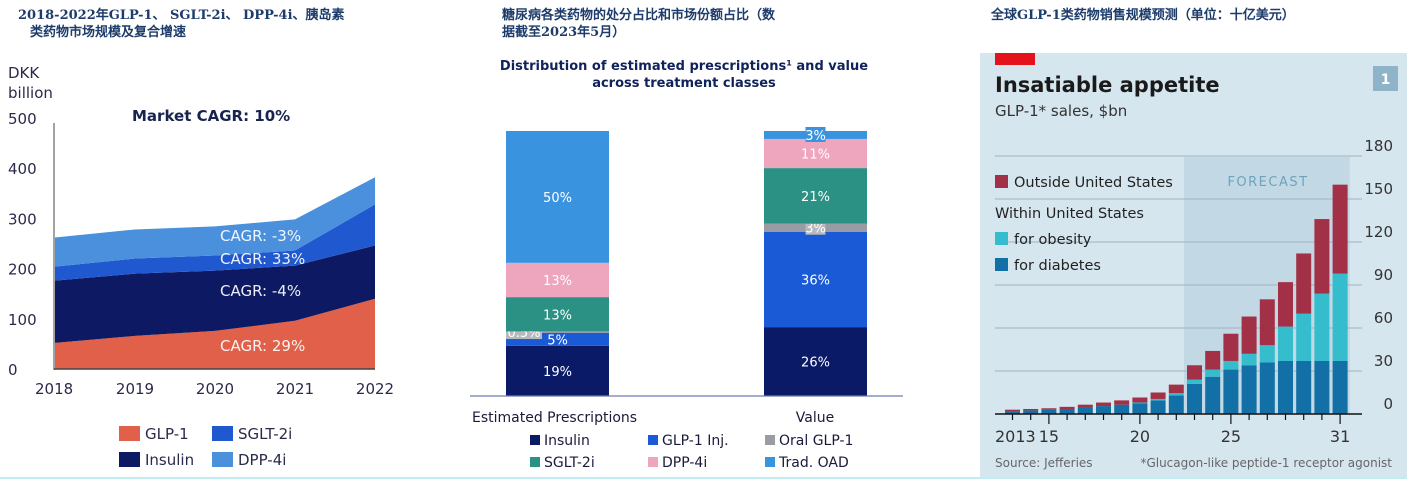  What do you see at coordinates (1015, 59) in the screenshot?
I see `economist-red-tab` at bounding box center [1015, 59].